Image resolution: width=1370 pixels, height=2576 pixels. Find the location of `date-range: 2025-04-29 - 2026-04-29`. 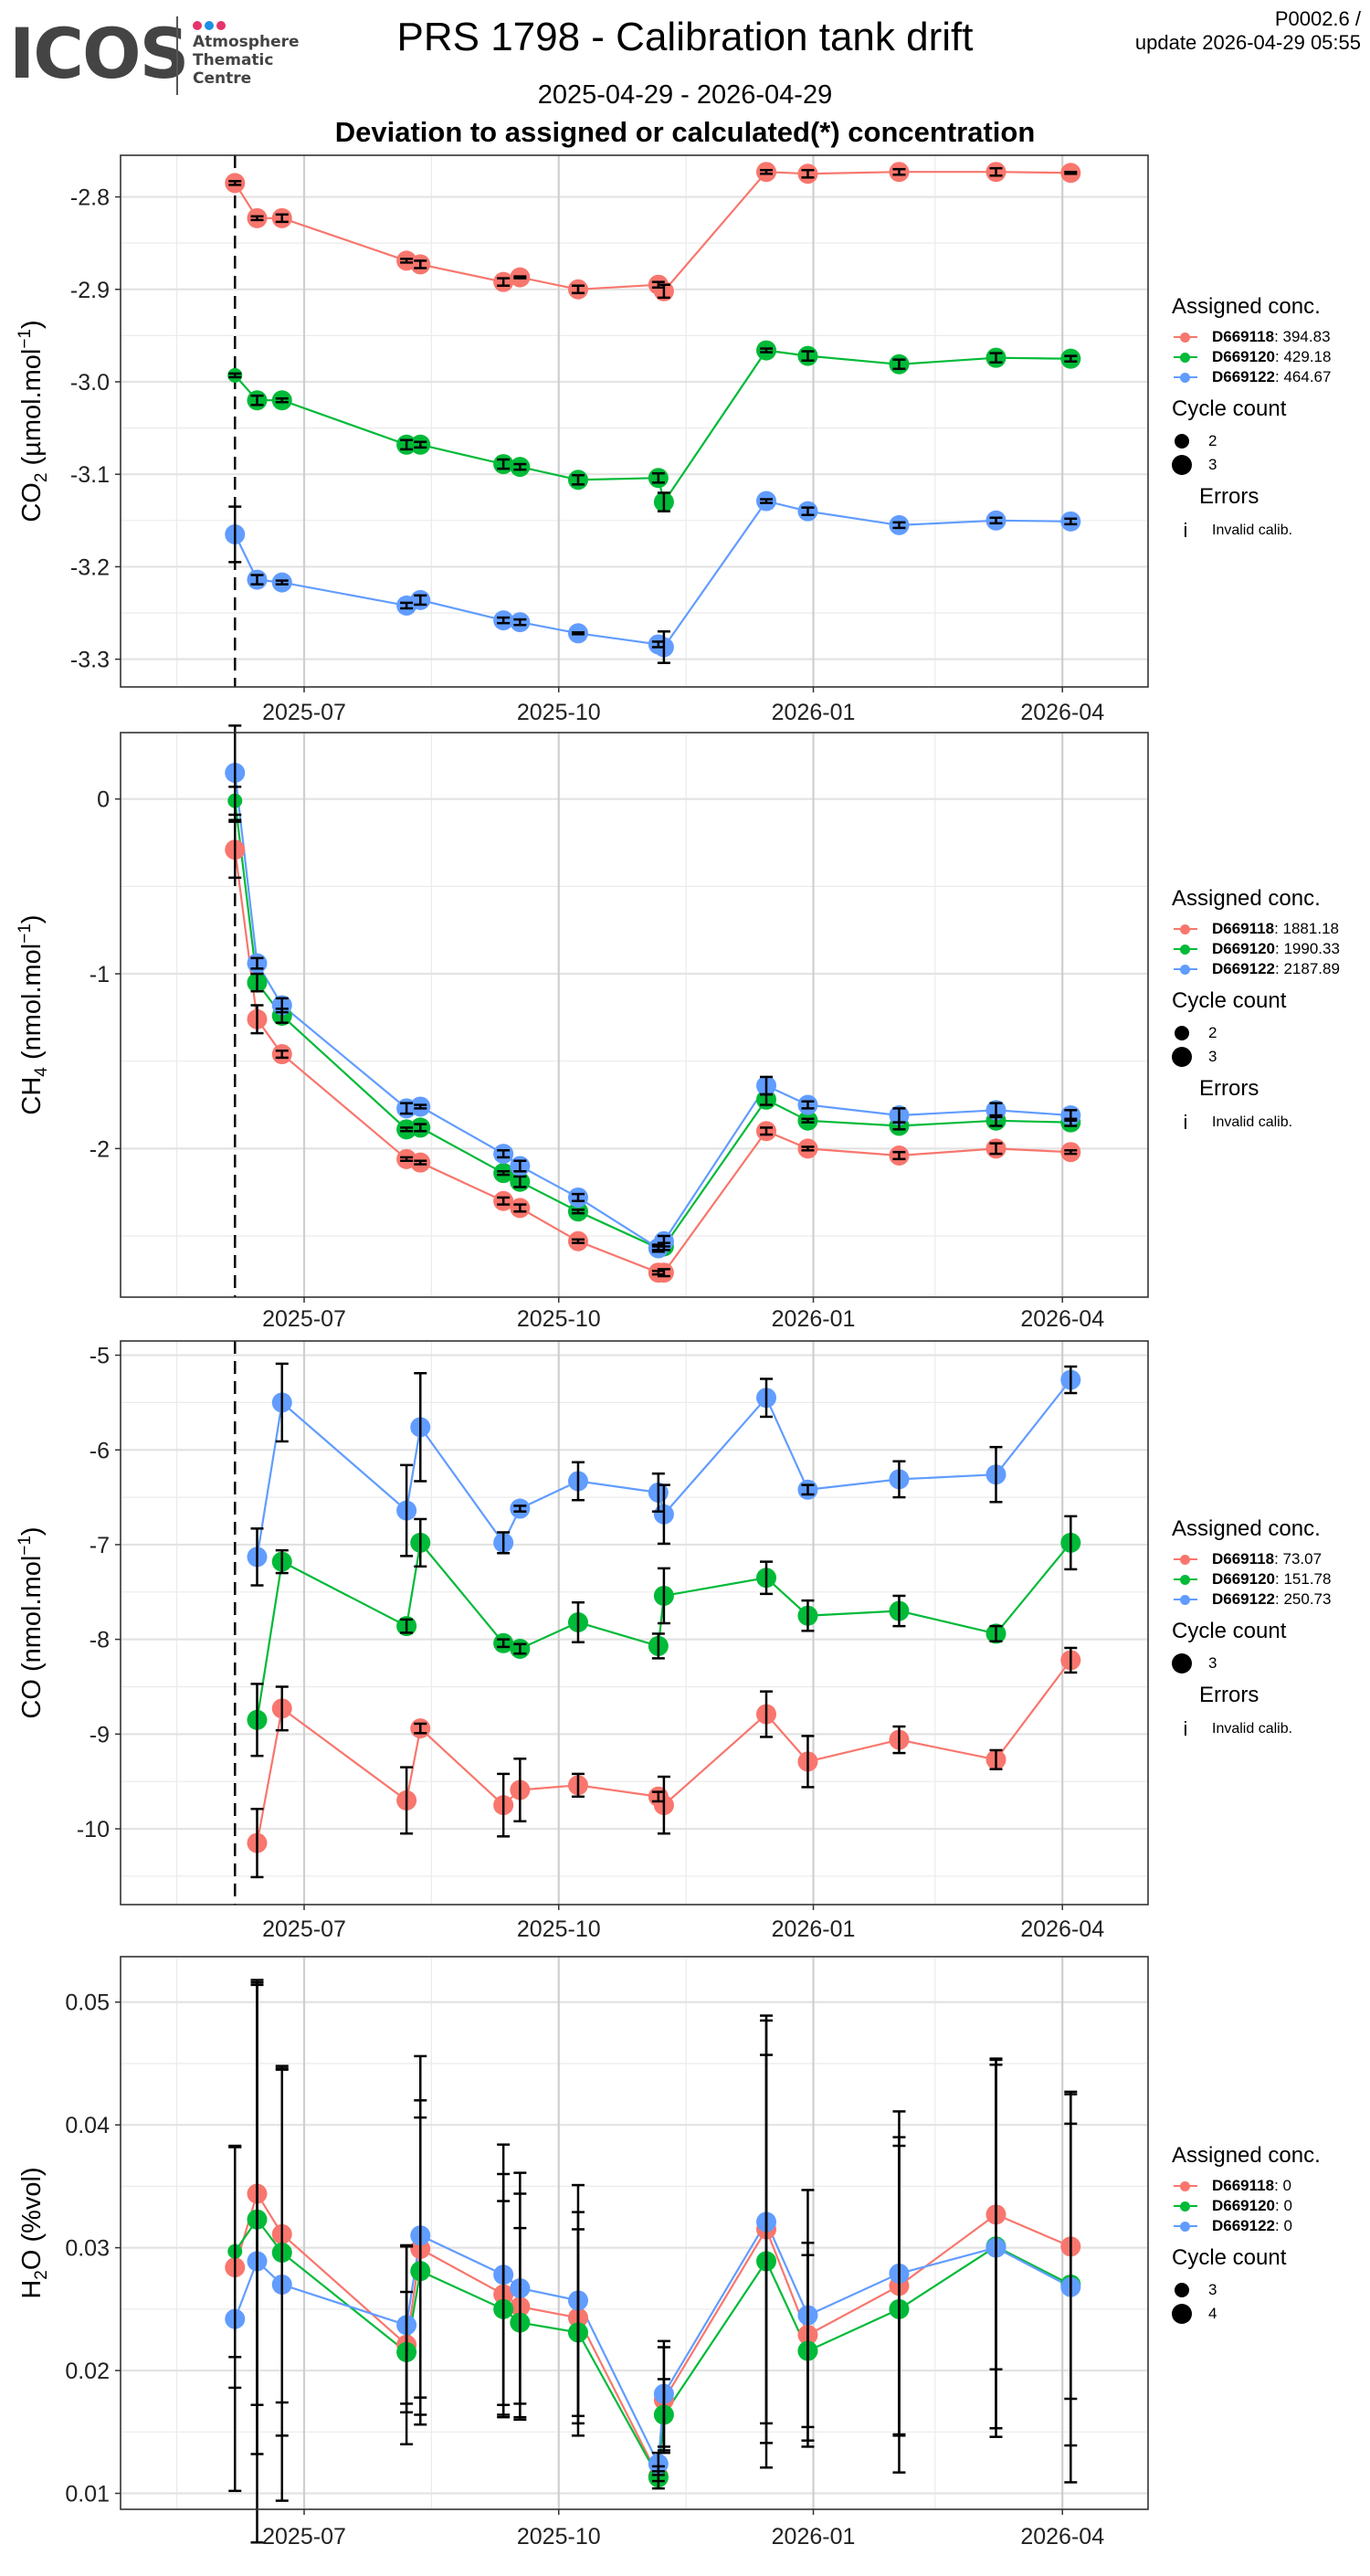

date-range: 2025-04-29 - 2026-04-29 is located at coordinates (685, 95).